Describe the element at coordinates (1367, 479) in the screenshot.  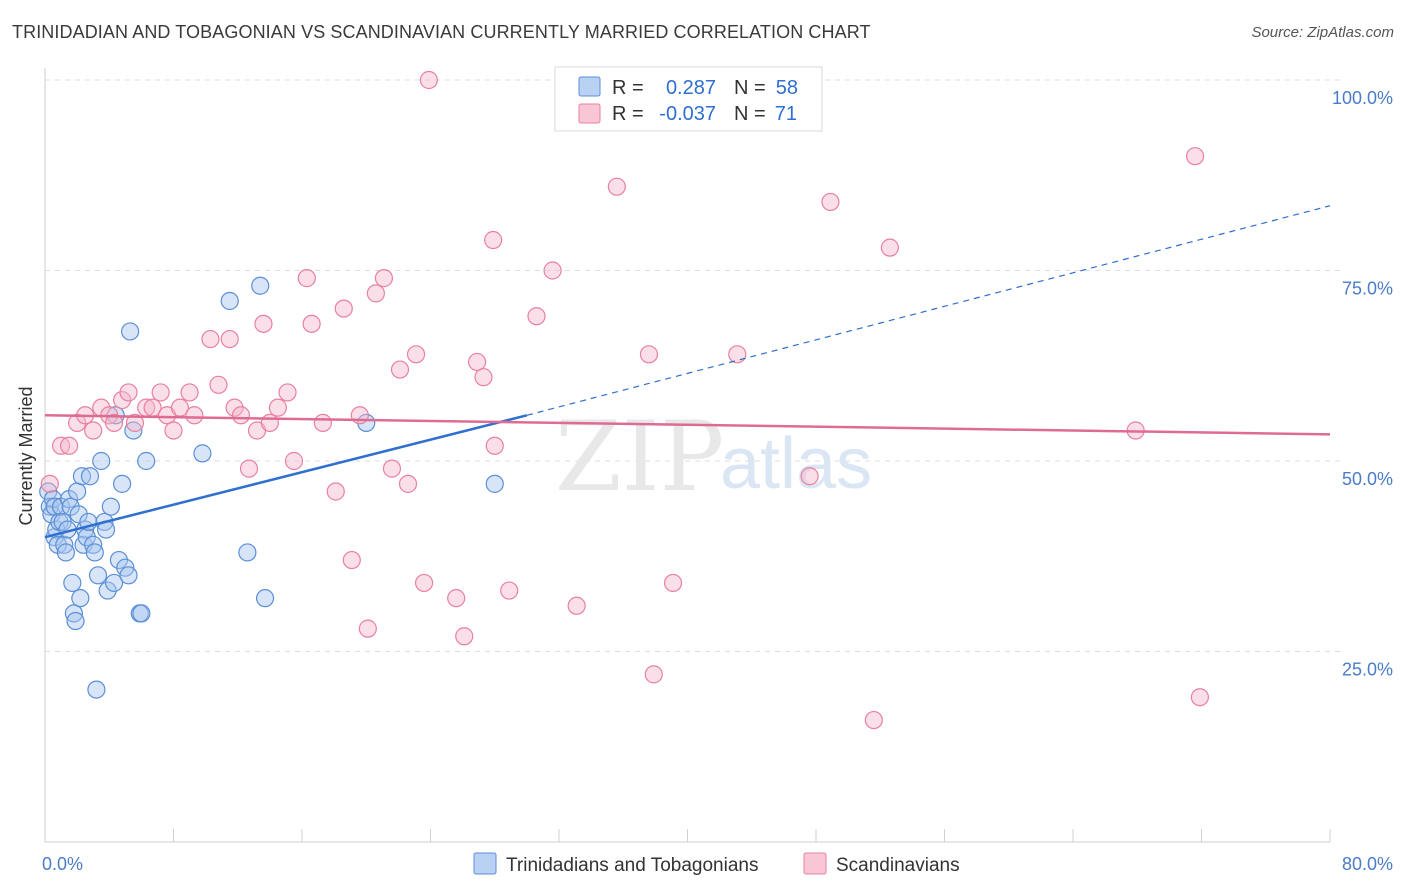
I see `y-tick-label-1: 50.0%` at that location.